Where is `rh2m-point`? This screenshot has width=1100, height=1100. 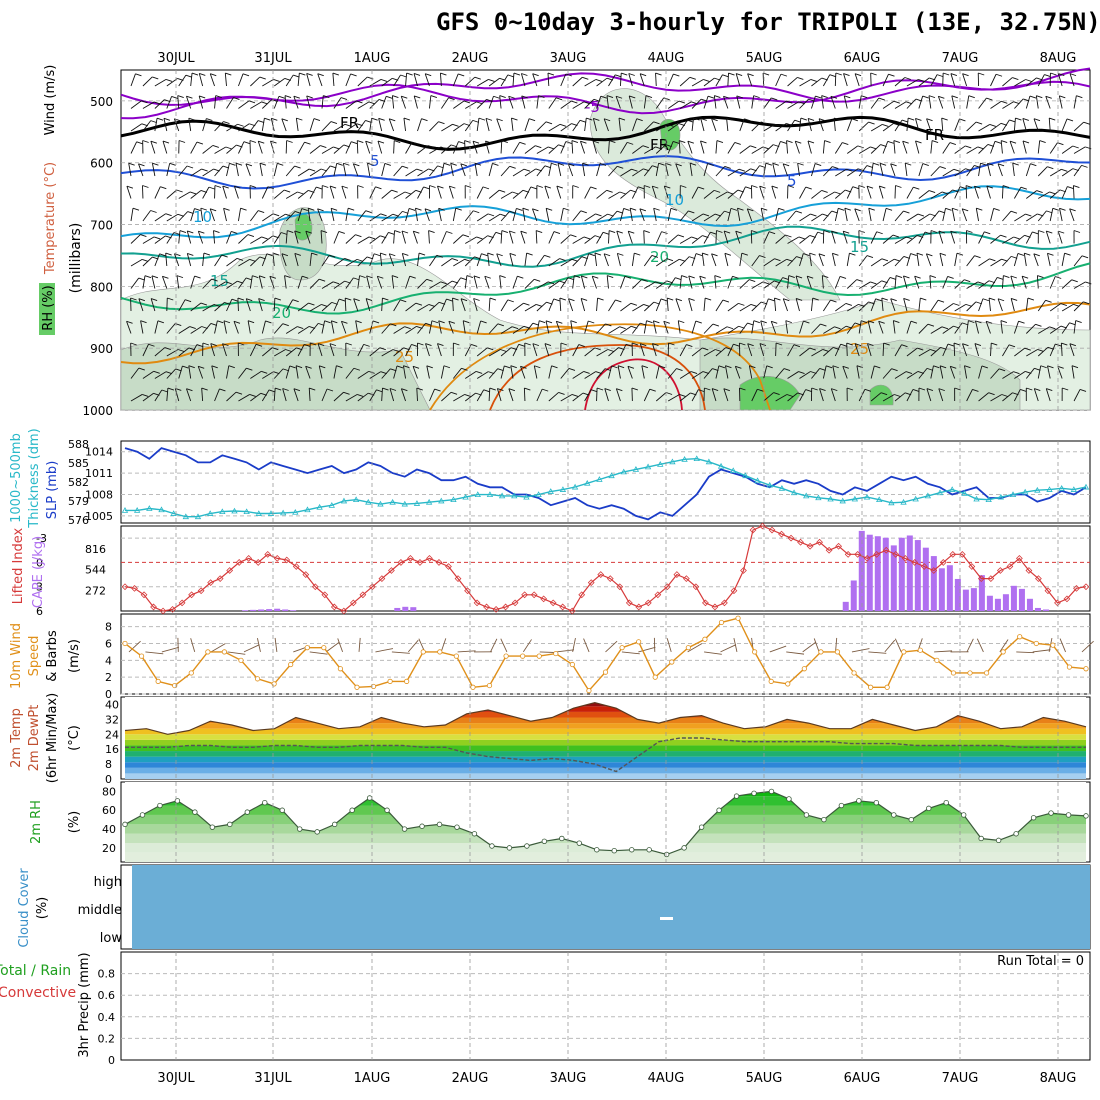
rh2m-point is located at coordinates (597, 850).